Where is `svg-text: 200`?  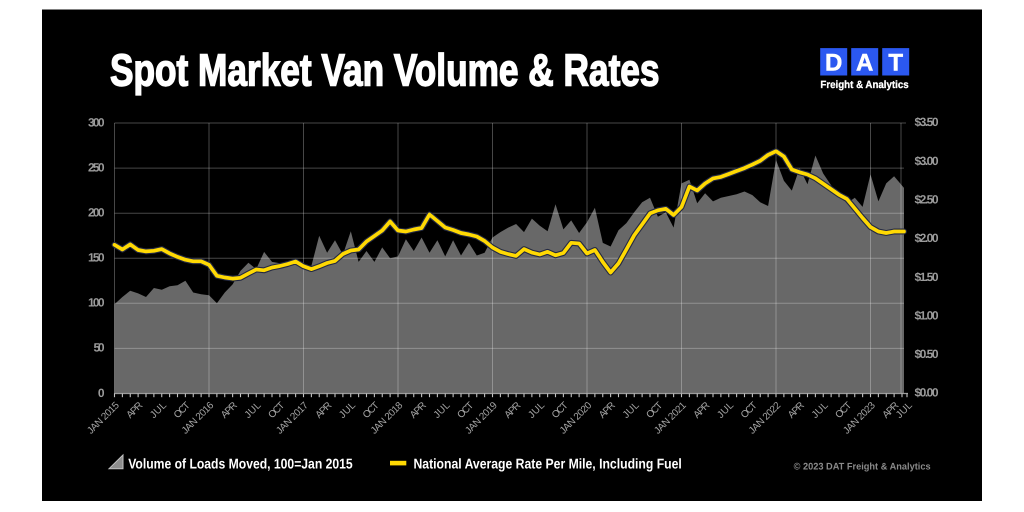 svg-text: 200 is located at coordinates (96, 213).